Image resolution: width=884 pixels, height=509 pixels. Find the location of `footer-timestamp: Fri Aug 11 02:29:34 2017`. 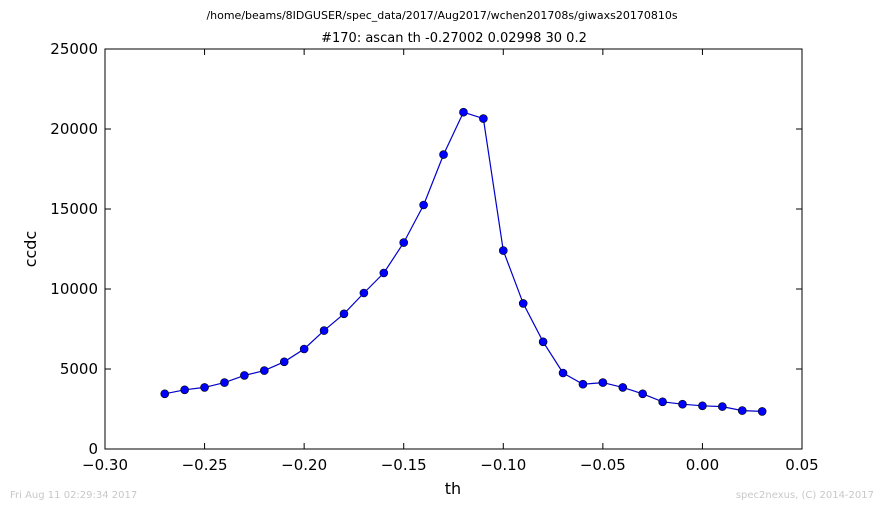

footer-timestamp: Fri Aug 11 02:29:34 2017 is located at coordinates (73, 495).